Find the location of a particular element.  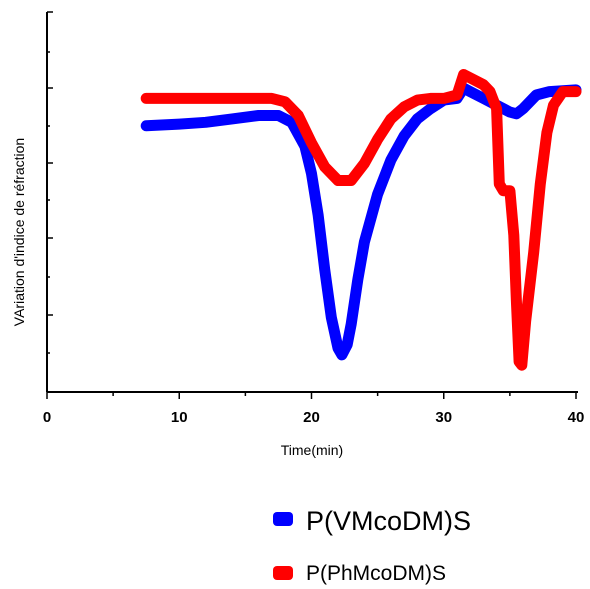

x-tick-label: 10 is located at coordinates (179, 417).